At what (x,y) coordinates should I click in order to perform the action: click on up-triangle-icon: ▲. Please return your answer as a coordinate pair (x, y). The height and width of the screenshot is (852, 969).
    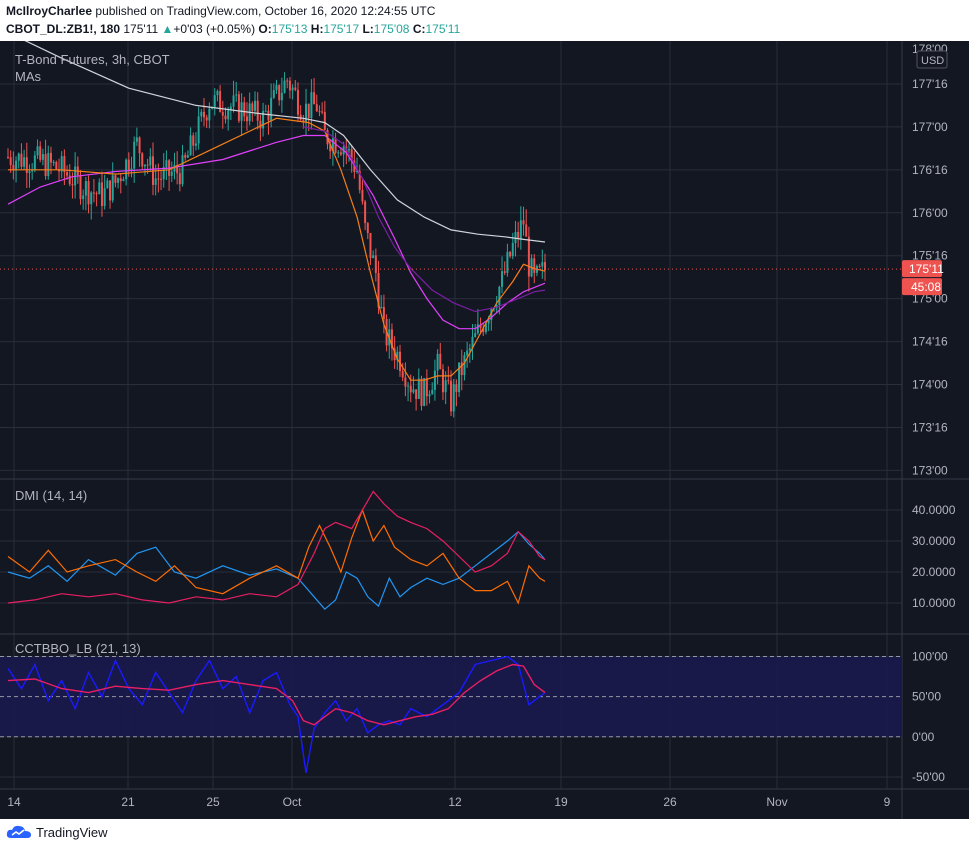
    Looking at the image, I should click on (167, 29).